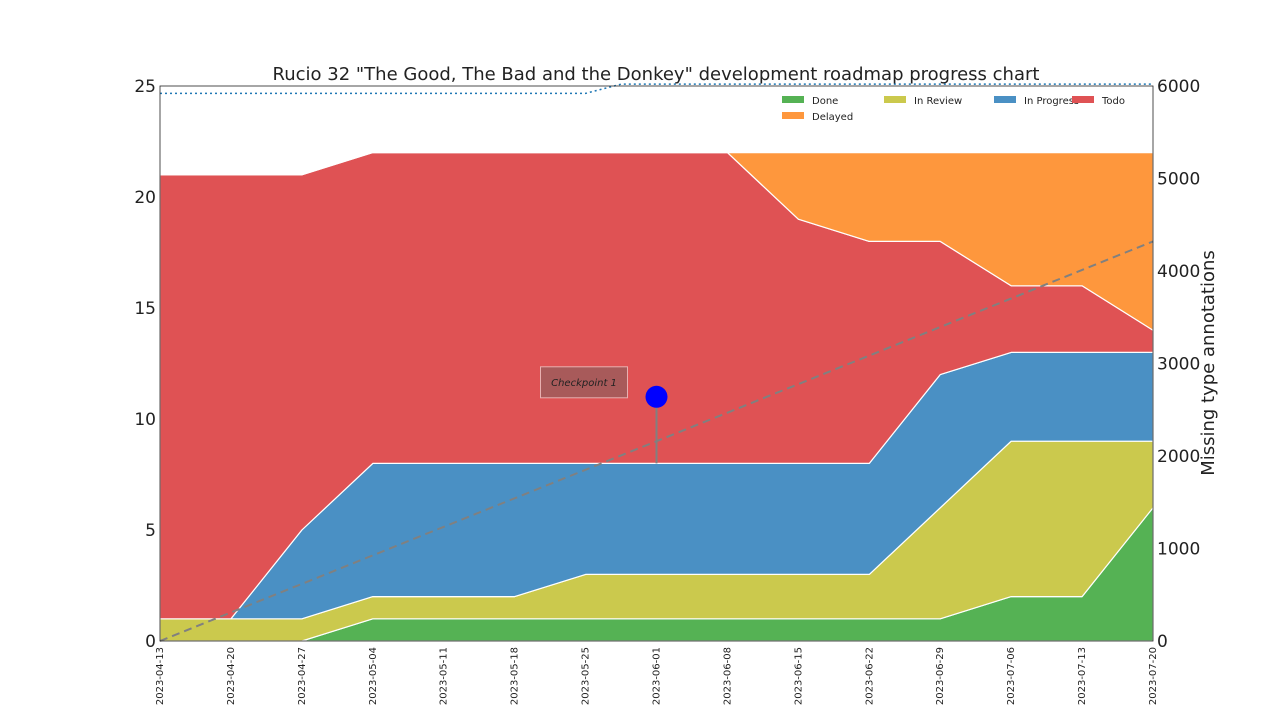 Image resolution: width=1280 pixels, height=720 pixels. What do you see at coordinates (145, 198) in the screenshot?
I see `y-tick-label: 20` at bounding box center [145, 198].